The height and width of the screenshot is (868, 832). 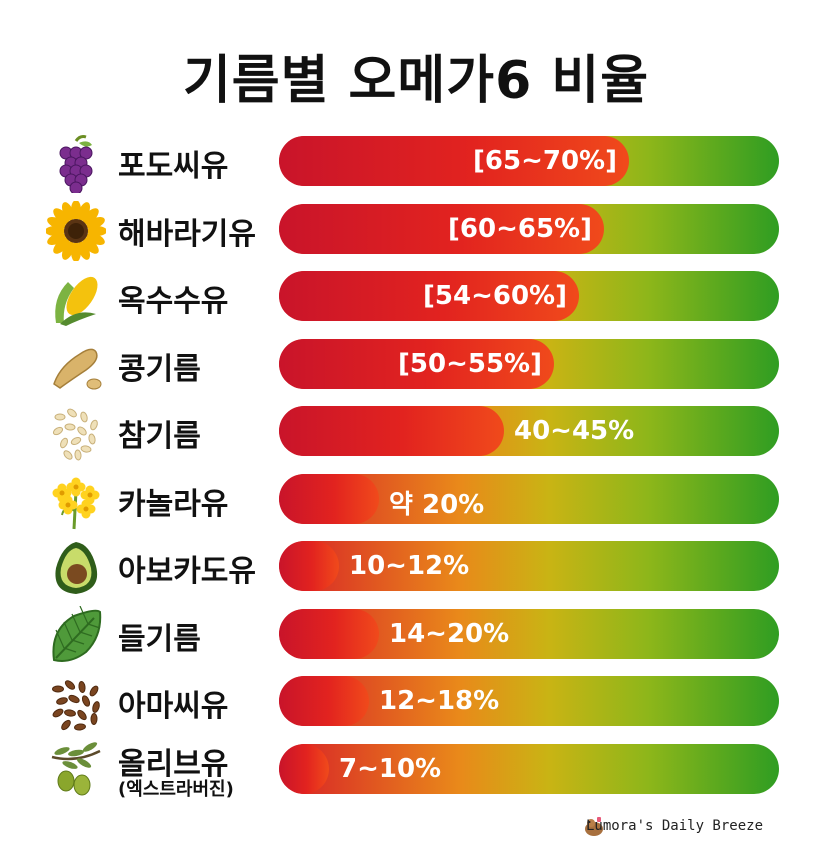 What do you see at coordinates (437, 504) in the screenshot?
I see `data-label: 약 20%` at bounding box center [437, 504].